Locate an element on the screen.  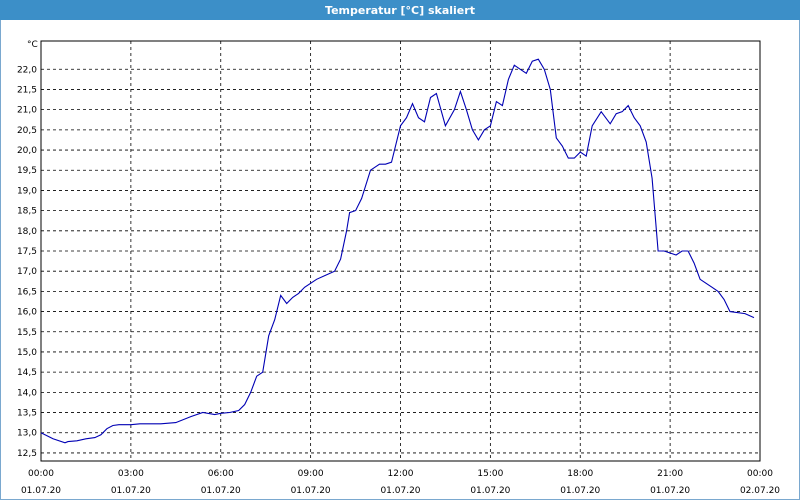
y-tick-label: 13,0 is located at coordinates (27, 434).